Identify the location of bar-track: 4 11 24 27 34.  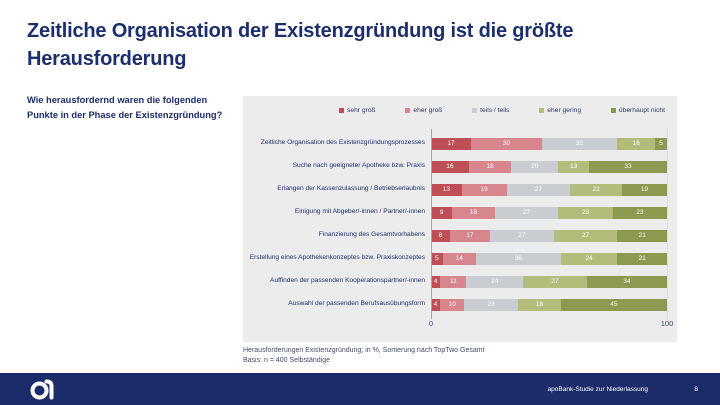
(549, 281).